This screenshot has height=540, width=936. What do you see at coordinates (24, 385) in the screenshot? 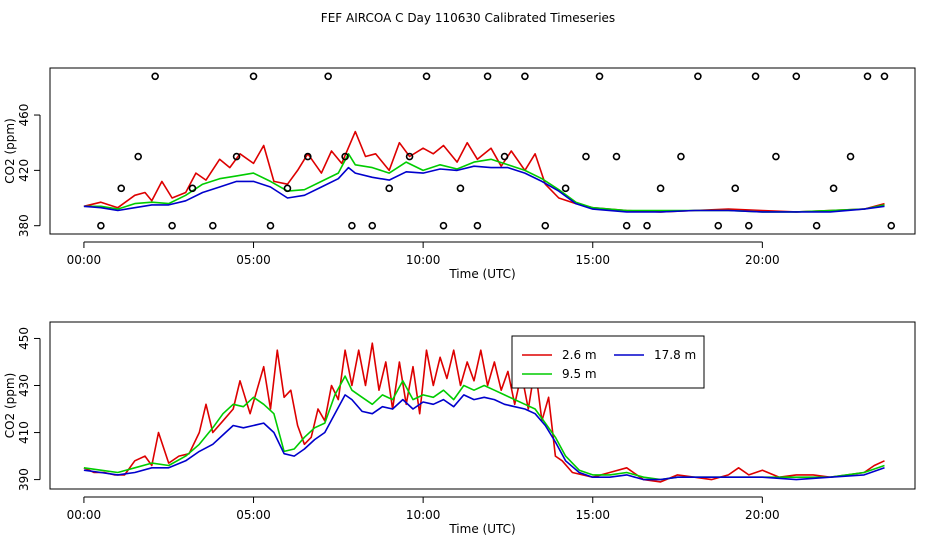
I see `y-tick-label: 430` at bounding box center [24, 385].